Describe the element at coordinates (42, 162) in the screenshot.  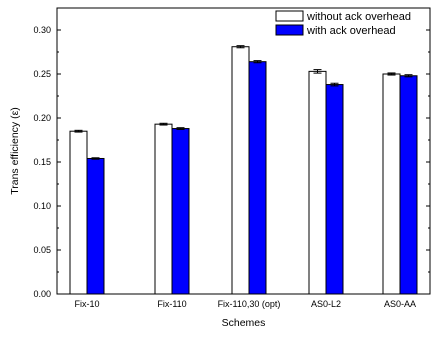
I see `y-tick-label-3: 0.15` at that location.